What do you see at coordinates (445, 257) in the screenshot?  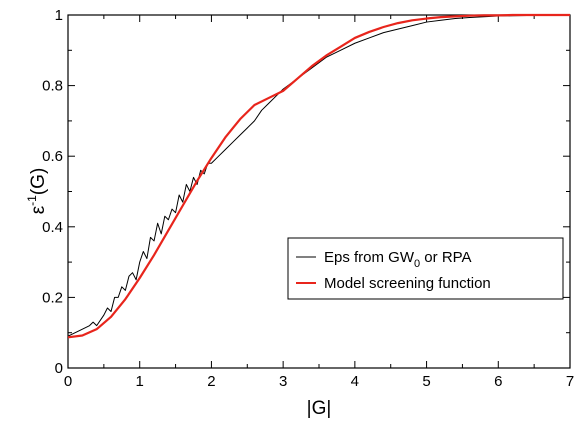 I see `legend-label-gw-tail: or RPA` at bounding box center [445, 257].